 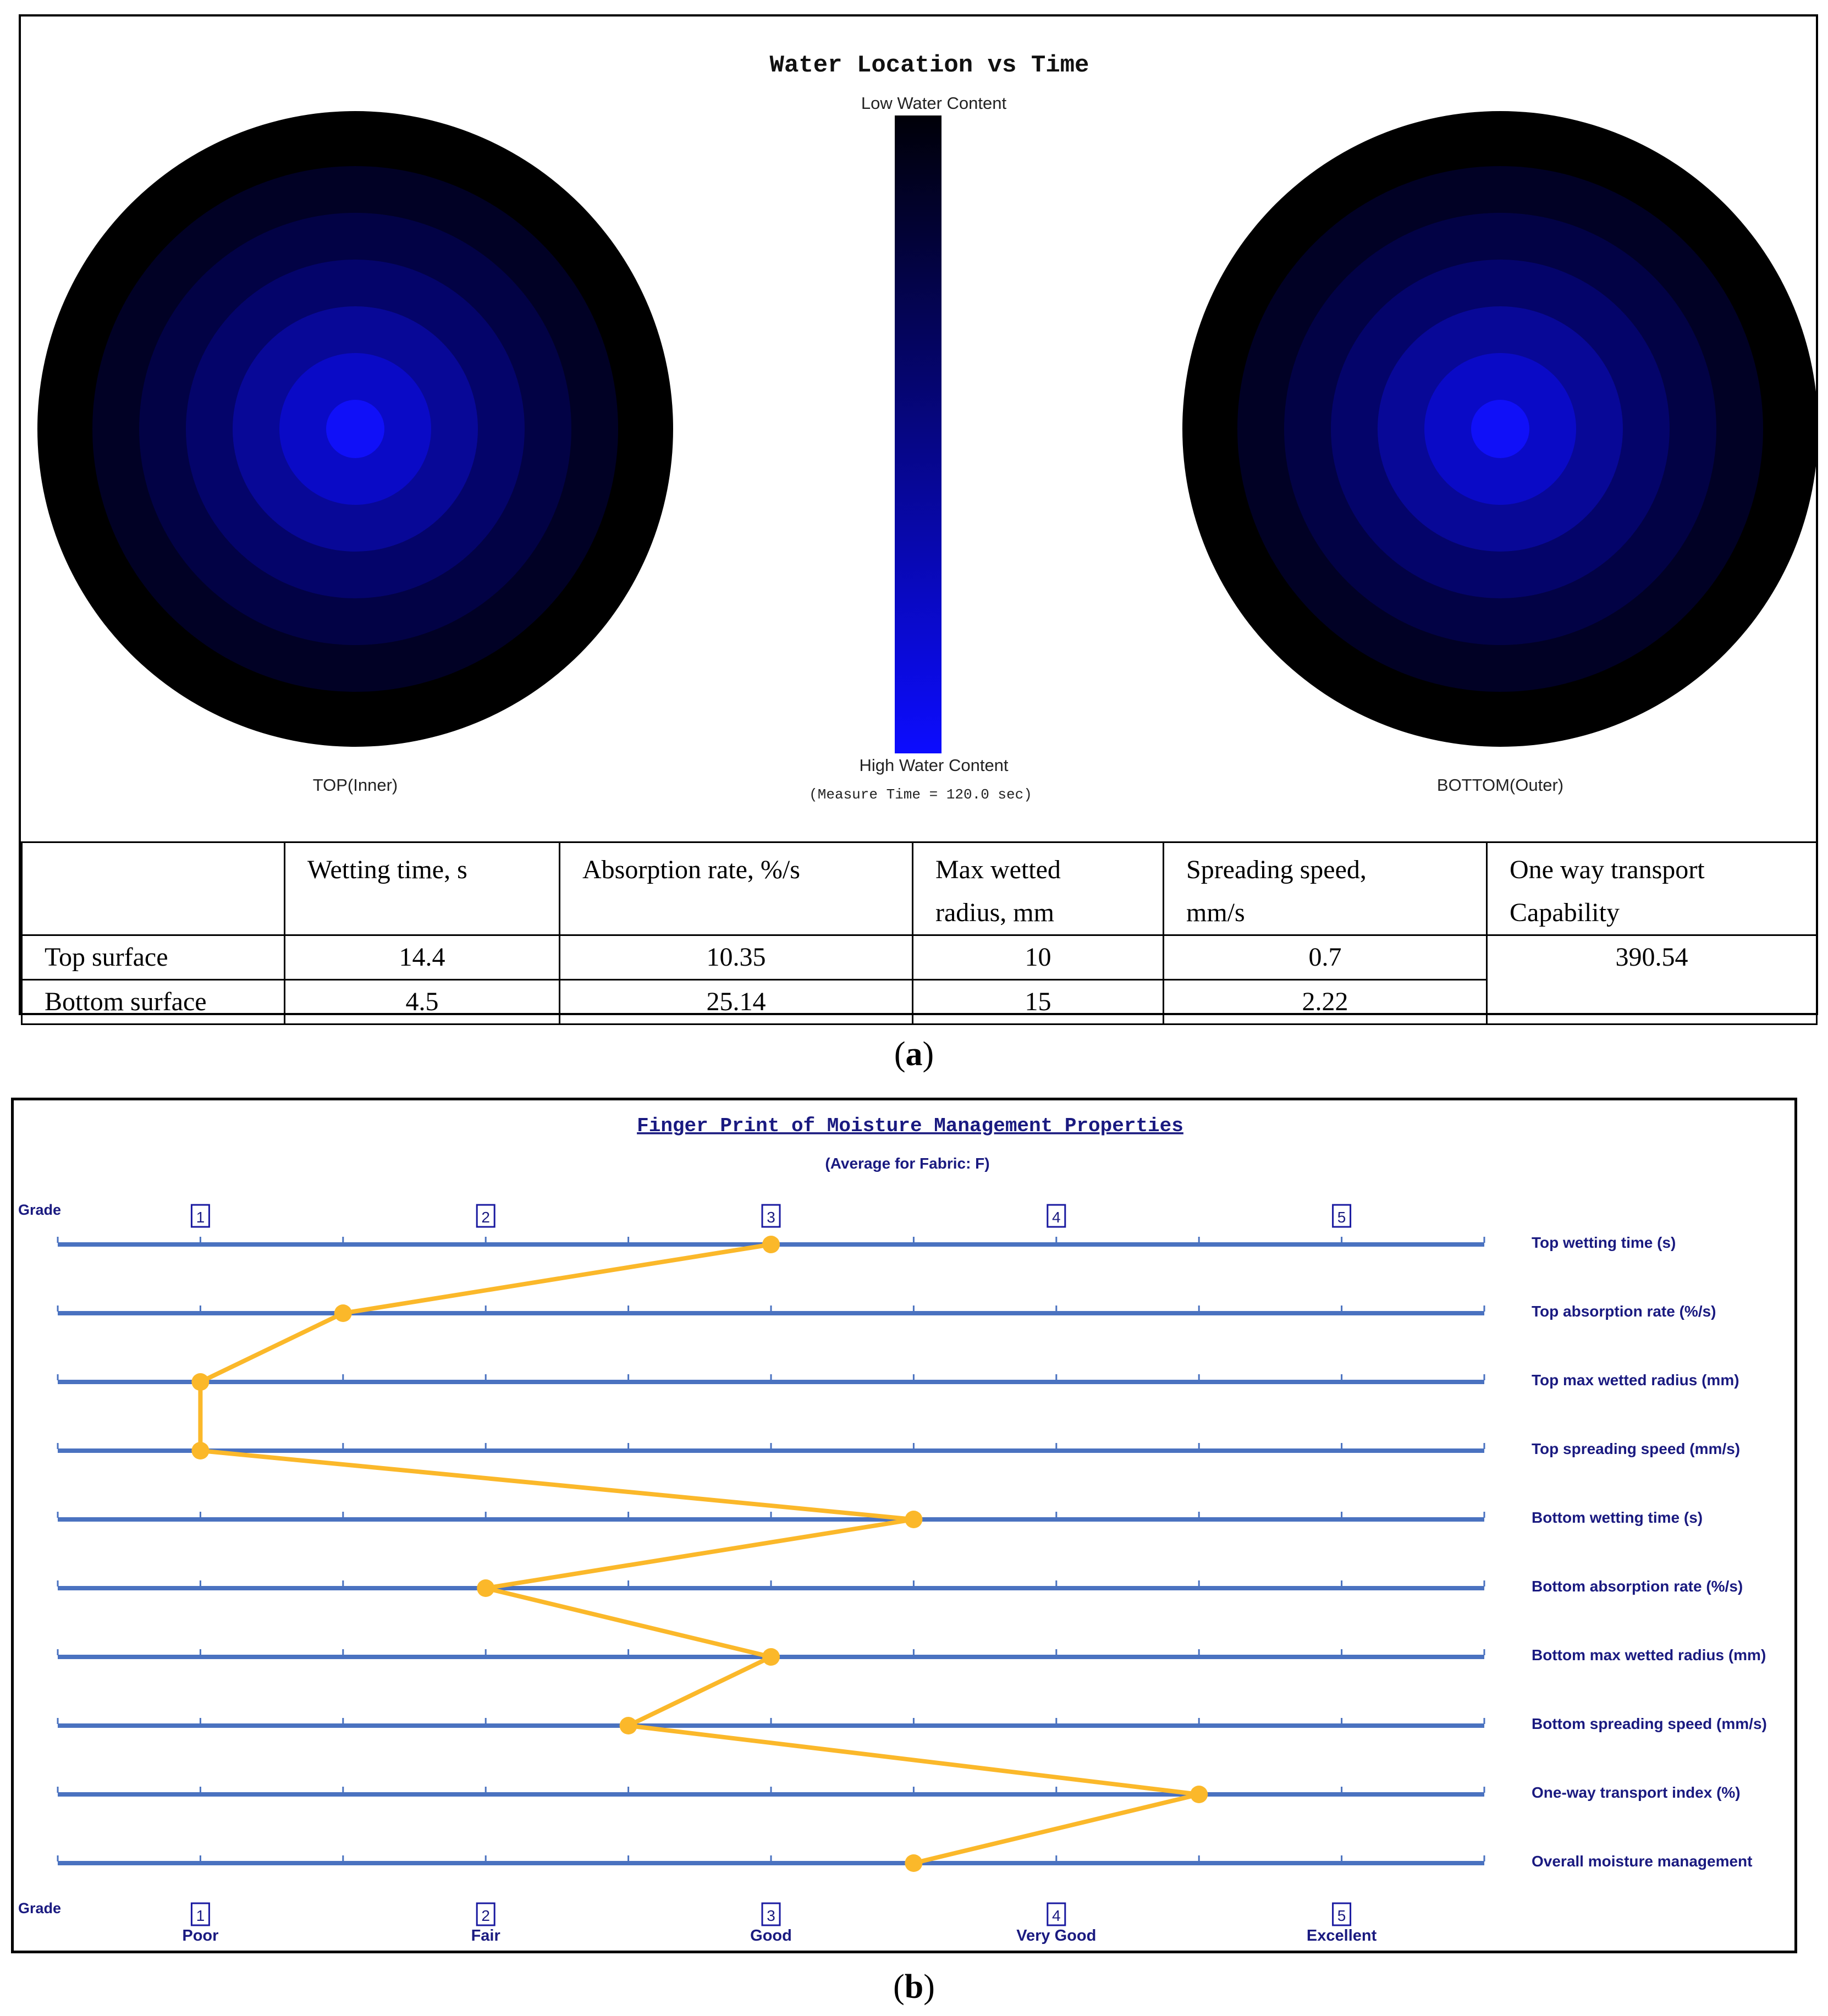 I want to click on measure-time-label: (Measure Time = 120.0 sec), so click(x=920, y=794).